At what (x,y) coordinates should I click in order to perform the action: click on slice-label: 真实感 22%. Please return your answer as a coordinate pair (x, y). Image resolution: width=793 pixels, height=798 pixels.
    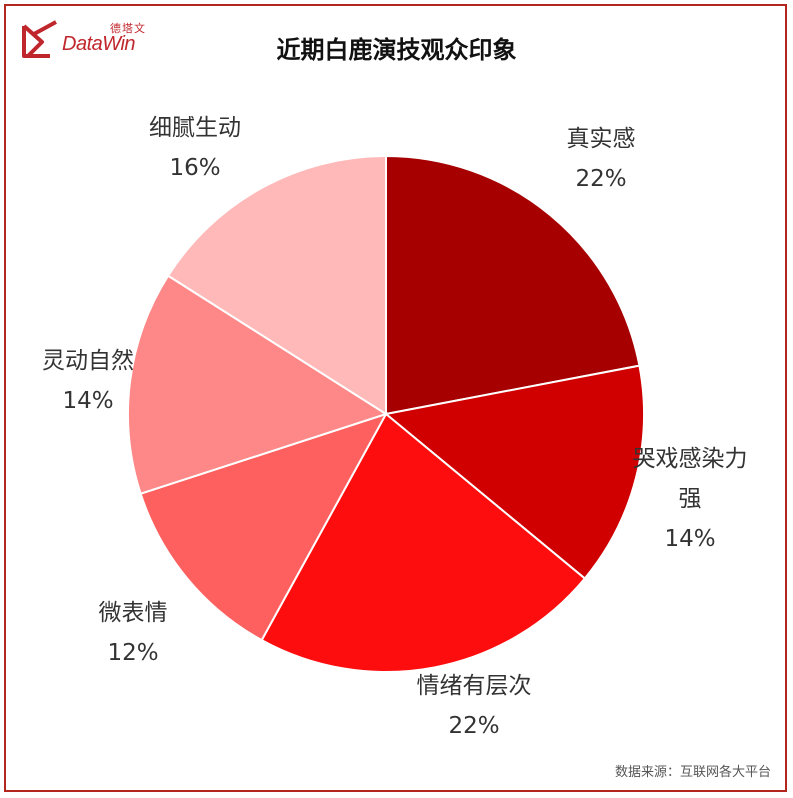
    Looking at the image, I should click on (601, 159).